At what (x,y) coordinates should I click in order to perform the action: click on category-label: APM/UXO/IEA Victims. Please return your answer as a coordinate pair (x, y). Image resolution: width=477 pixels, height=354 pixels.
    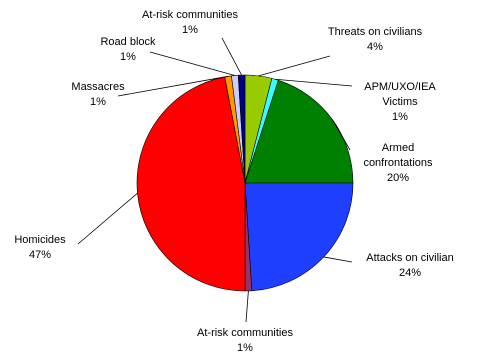
    Looking at the image, I should click on (400, 94).